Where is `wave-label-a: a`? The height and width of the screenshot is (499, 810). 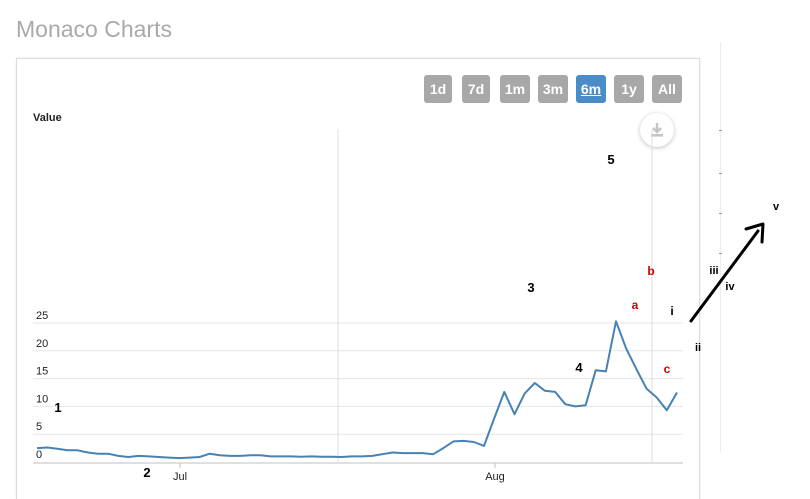 wave-label-a: a is located at coordinates (635, 305).